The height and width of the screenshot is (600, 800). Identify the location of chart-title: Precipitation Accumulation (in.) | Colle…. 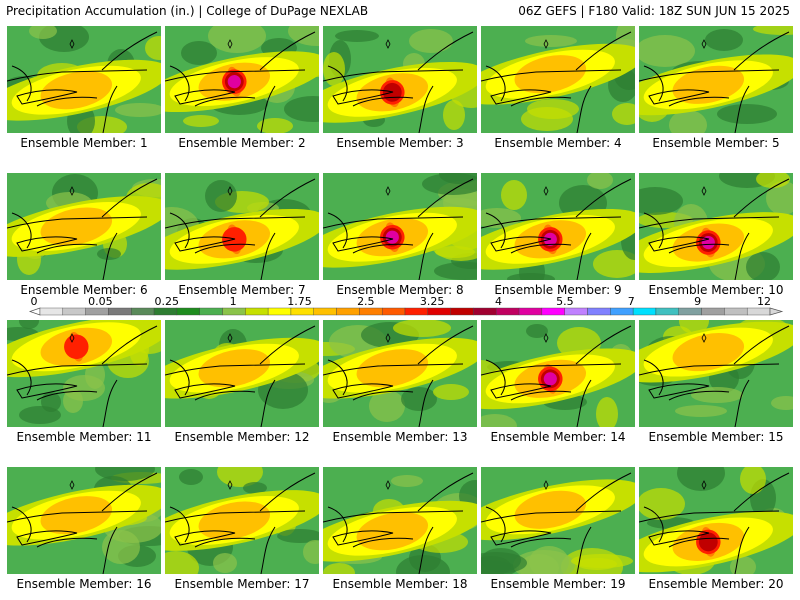
(187, 11).